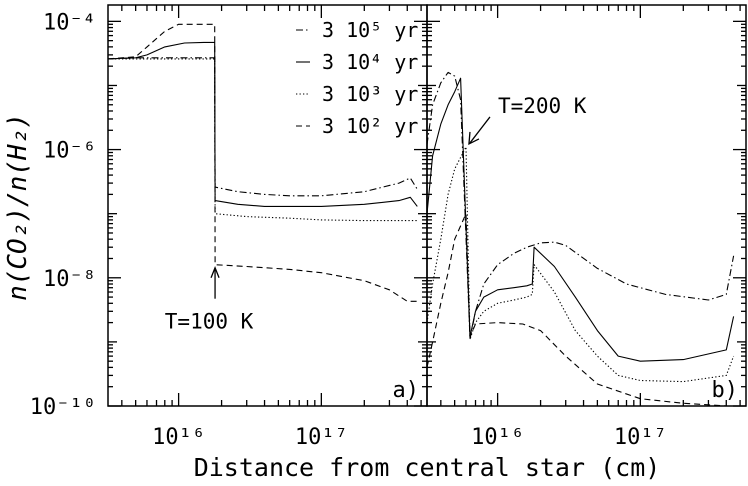 The height and width of the screenshot is (486, 748). What do you see at coordinates (370, 126) in the screenshot?
I see `legend-label: 3 10² yr` at bounding box center [370, 126].